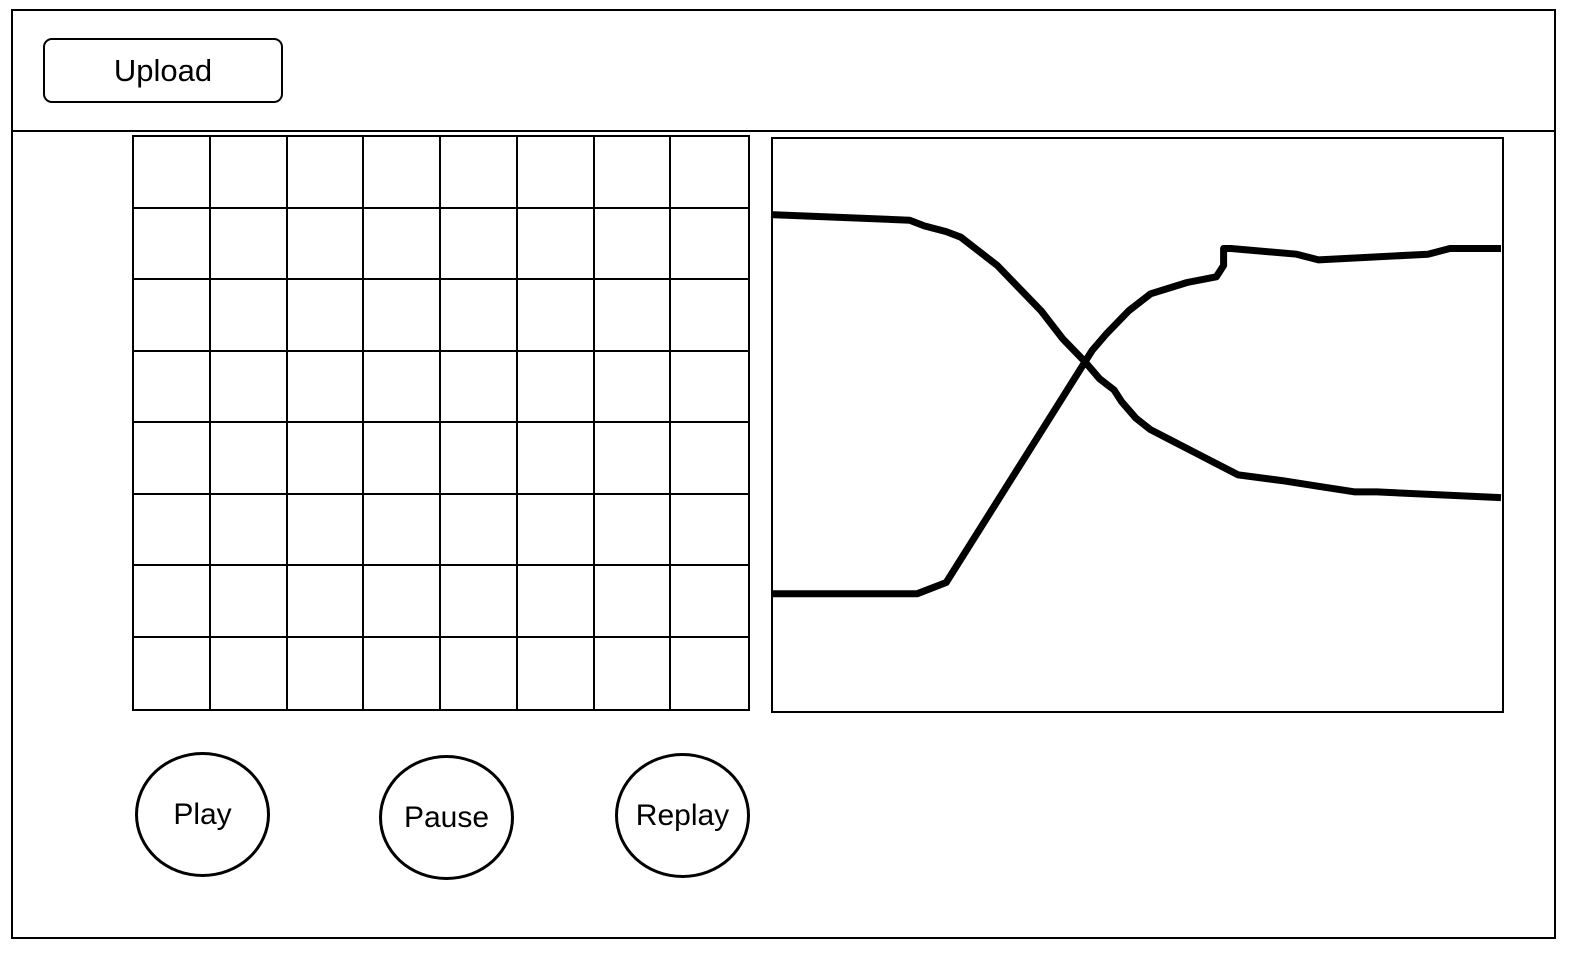  I want to click on header-bar: Upload, so click(783, 71).